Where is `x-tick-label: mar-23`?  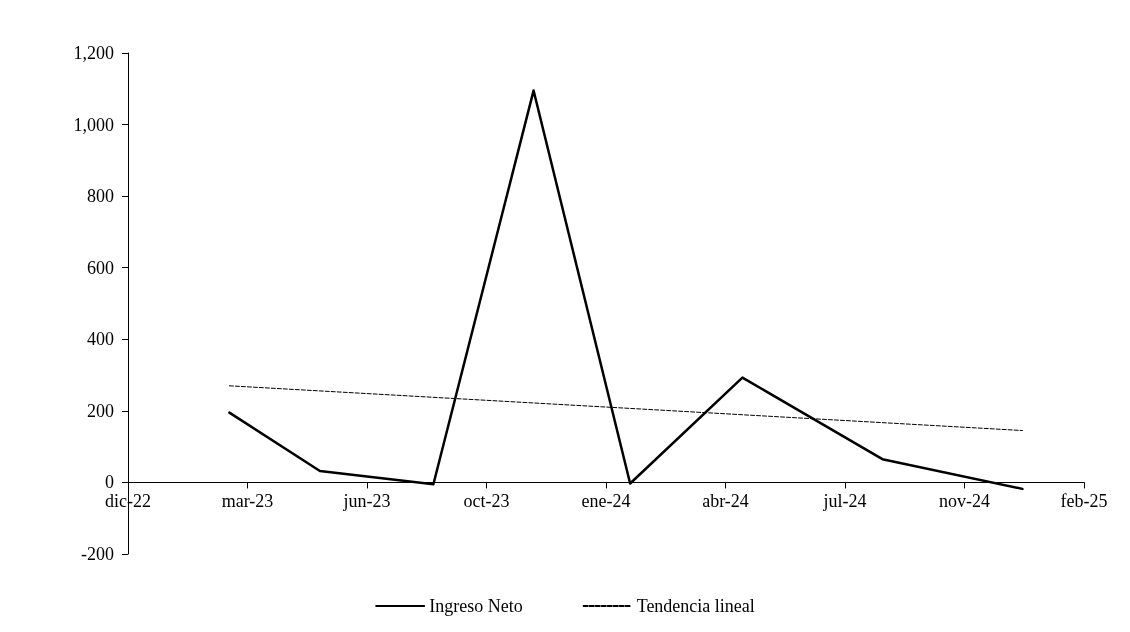
x-tick-label: mar-23 is located at coordinates (247, 501).